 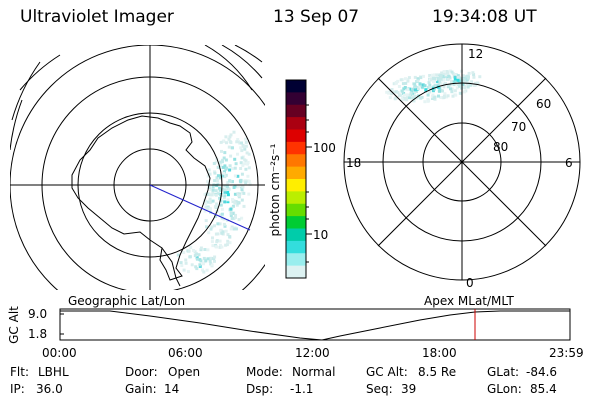 I want to click on apex-panel-label: Apex MLat/MLT, so click(x=469, y=301).